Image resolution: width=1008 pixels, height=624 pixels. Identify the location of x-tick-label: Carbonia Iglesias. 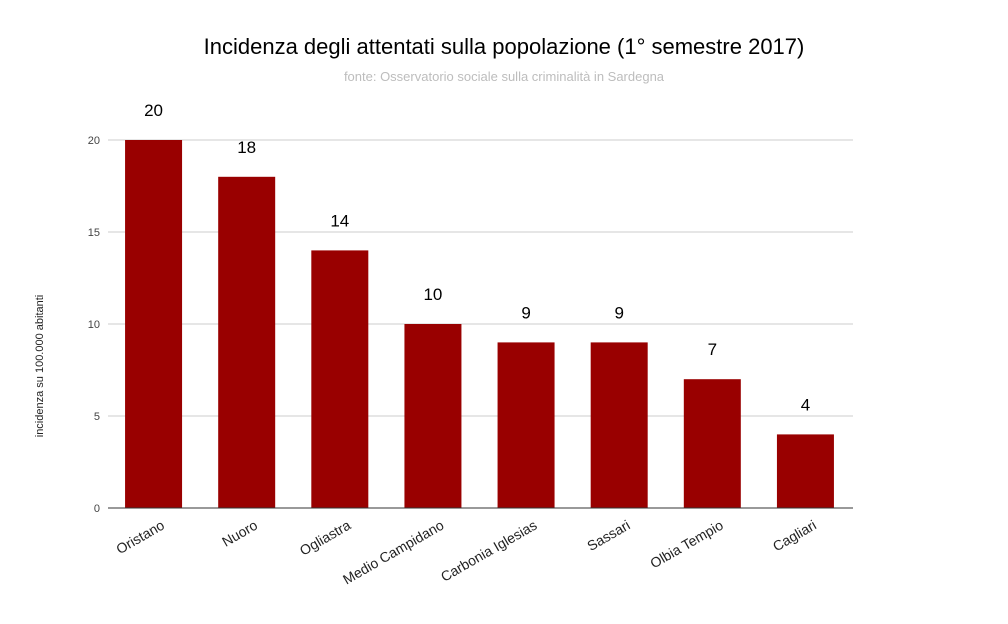
(489, 551).